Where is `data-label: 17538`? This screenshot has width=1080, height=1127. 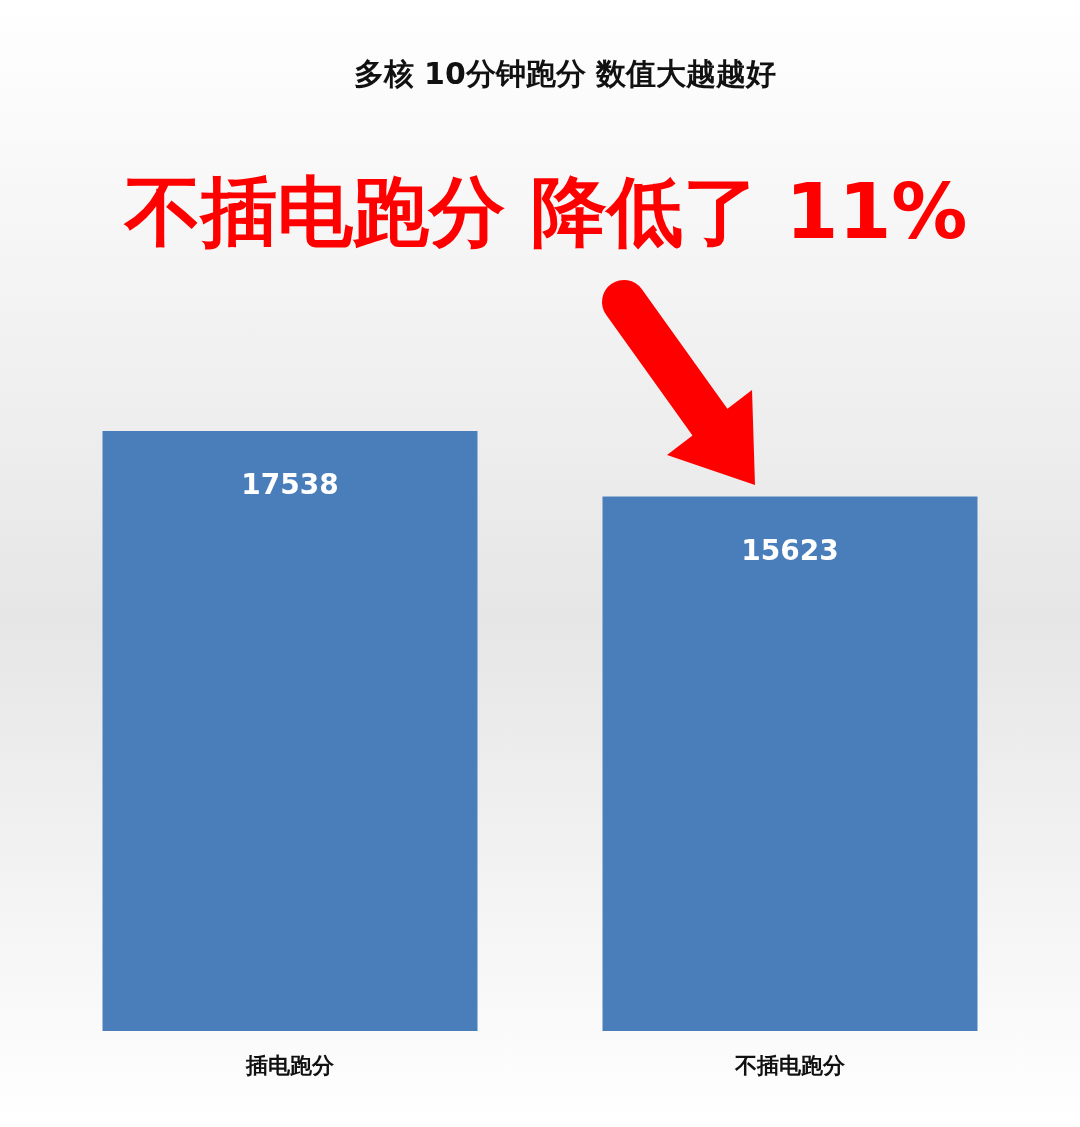 data-label: 17538 is located at coordinates (290, 484).